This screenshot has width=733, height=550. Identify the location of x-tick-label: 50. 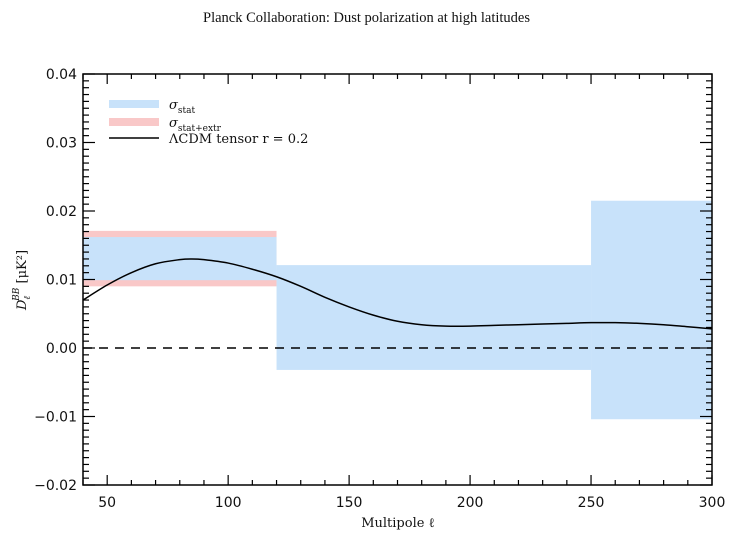
(107, 503).